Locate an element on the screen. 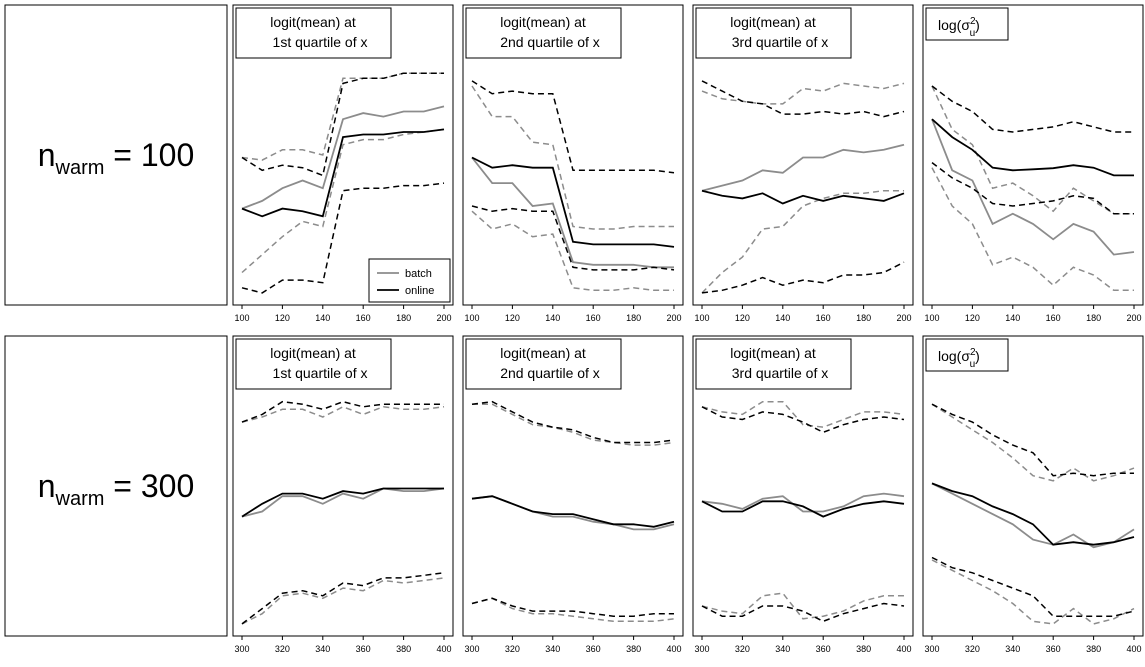 The width and height of the screenshot is (1145, 667). legend: batch online is located at coordinates (409, 280).